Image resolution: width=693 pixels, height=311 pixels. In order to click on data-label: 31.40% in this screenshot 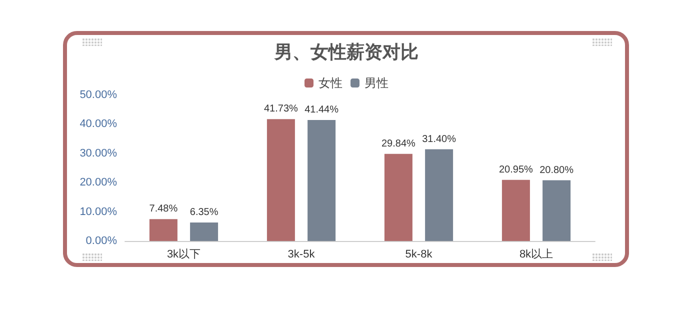, I will do `click(439, 139)`.